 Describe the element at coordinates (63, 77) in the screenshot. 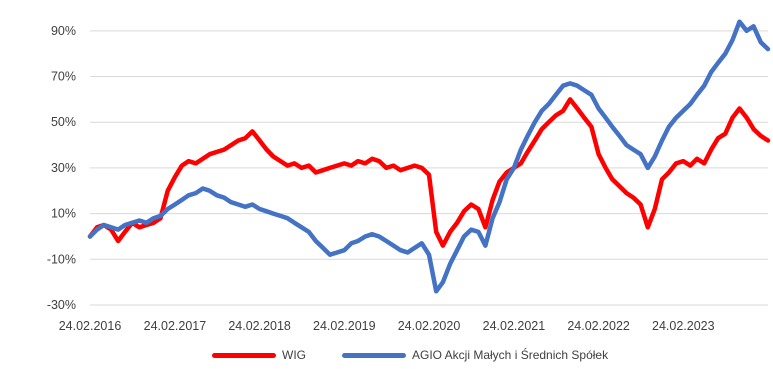

I see `y-tick-label: 70%` at that location.